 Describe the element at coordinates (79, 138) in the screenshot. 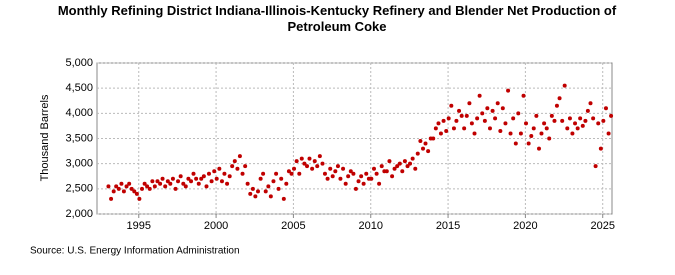

I see `y-tick-label: 3,500` at that location.